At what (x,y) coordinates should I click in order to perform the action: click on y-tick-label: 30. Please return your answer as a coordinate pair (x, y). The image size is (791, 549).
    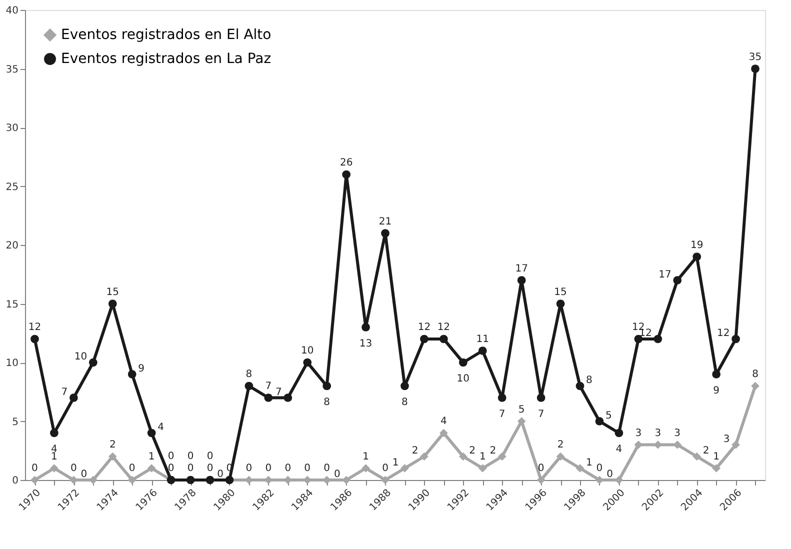
    Looking at the image, I should click on (12, 128).